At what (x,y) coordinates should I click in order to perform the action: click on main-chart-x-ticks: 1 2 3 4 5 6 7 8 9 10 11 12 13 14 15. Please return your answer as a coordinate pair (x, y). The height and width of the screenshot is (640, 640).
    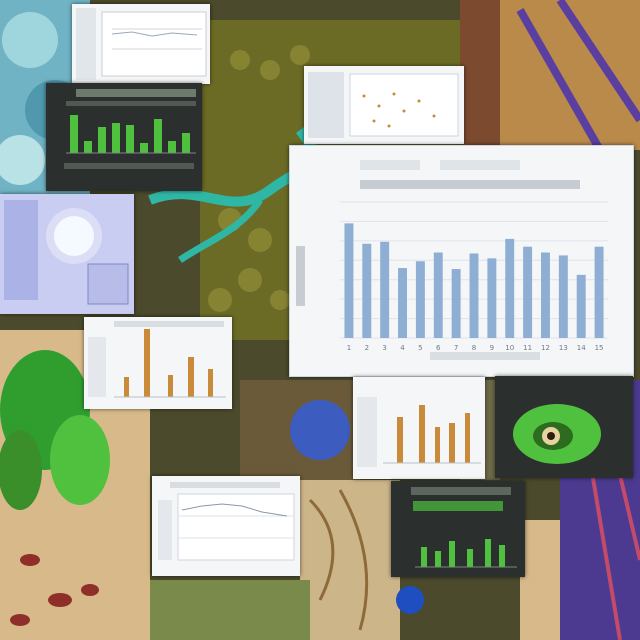
    Looking at the image, I should click on (475, 348).